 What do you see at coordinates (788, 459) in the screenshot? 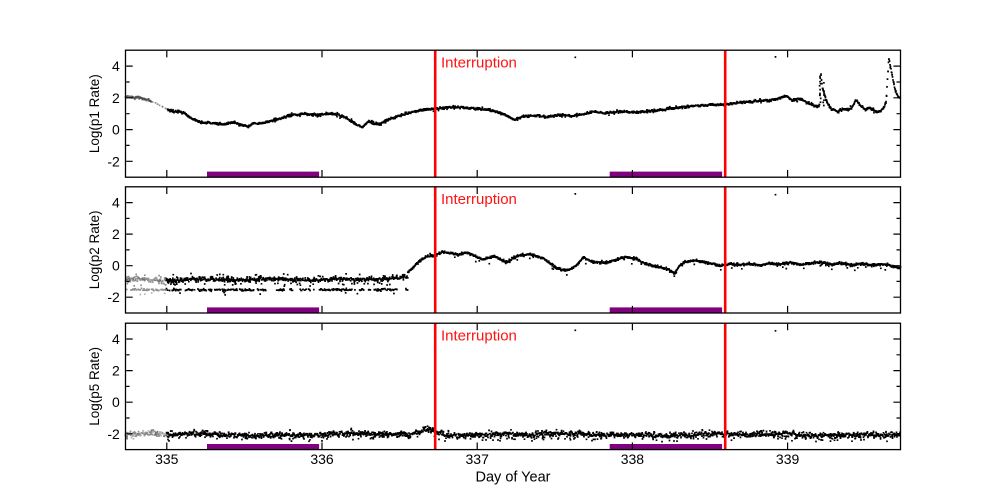
I see `svg-text: 339` at bounding box center [788, 459].